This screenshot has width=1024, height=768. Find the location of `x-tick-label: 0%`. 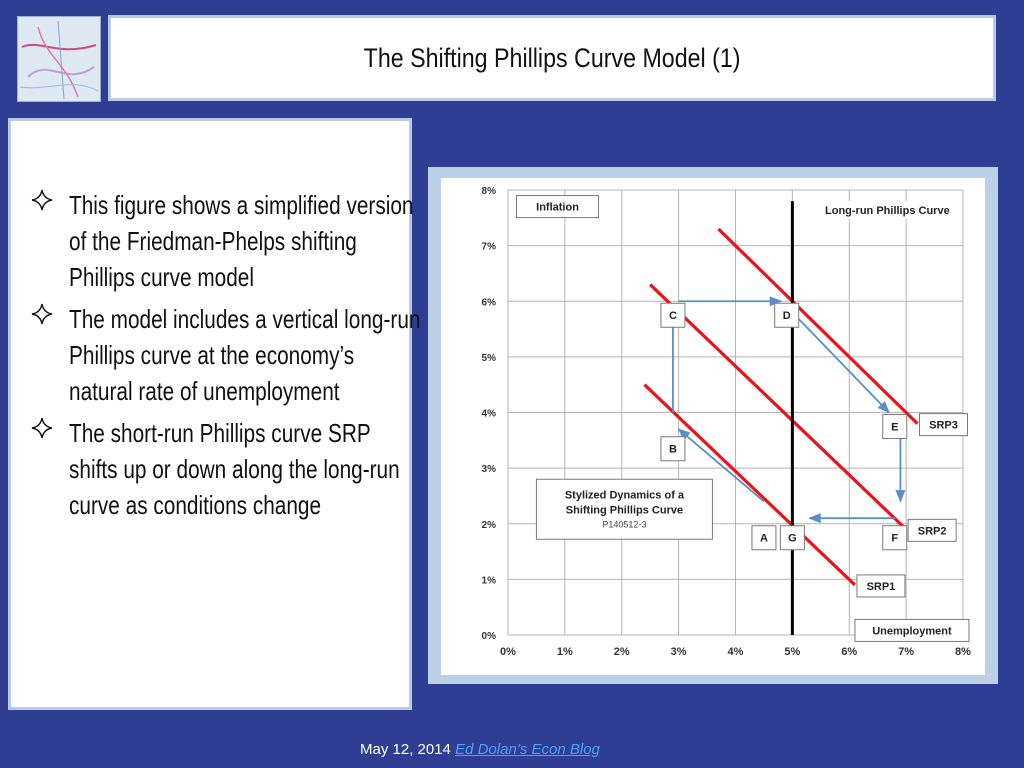

x-tick-label: 0% is located at coordinates (508, 652).